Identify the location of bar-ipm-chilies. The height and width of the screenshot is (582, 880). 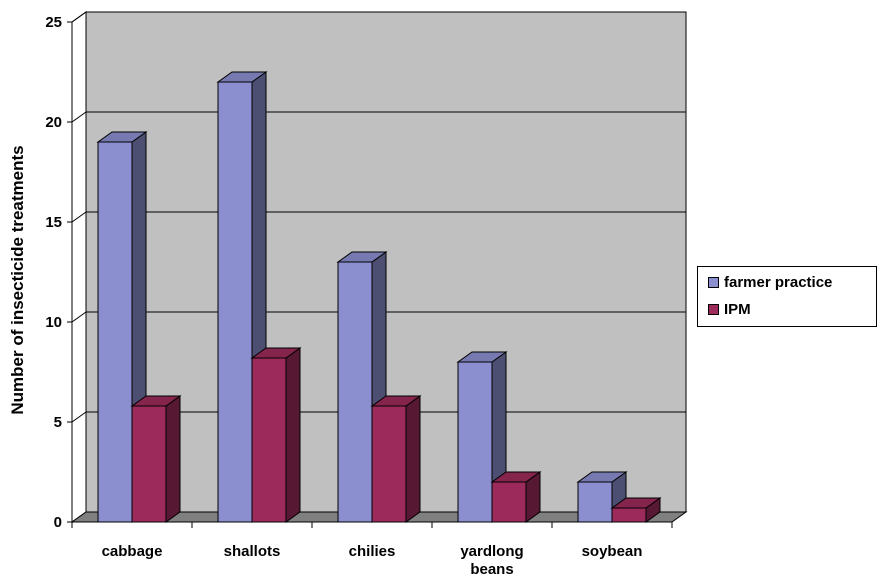
(396, 459).